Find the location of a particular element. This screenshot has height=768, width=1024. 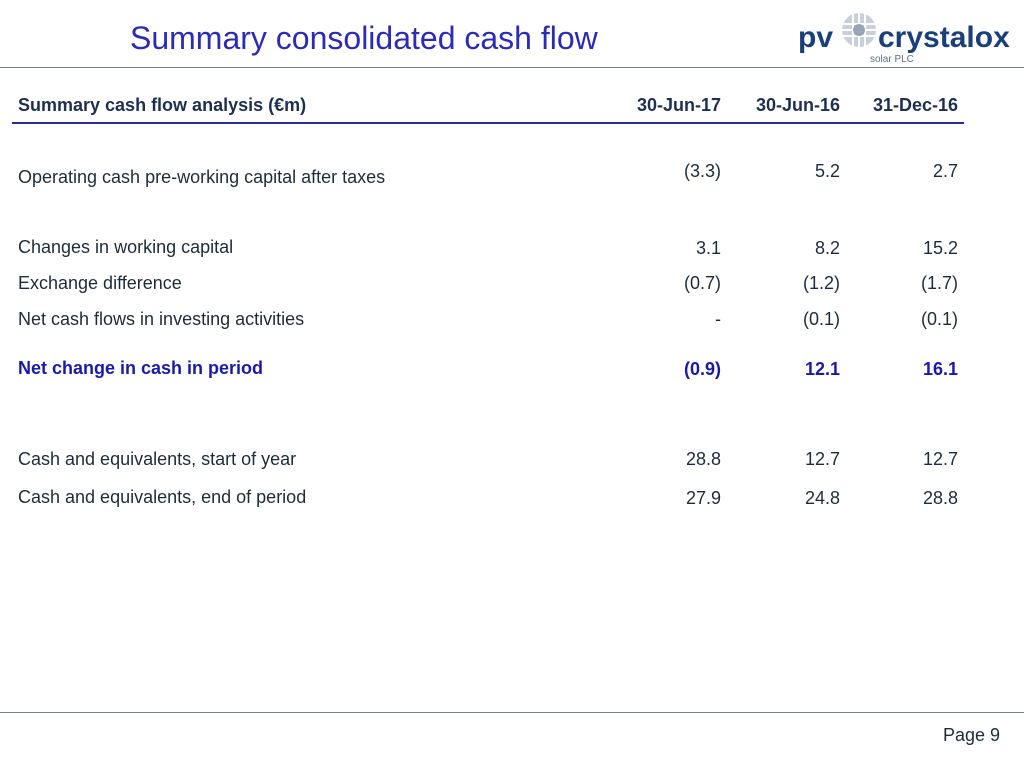

page-title: Summary consolidated cash flow is located at coordinates (364, 38).